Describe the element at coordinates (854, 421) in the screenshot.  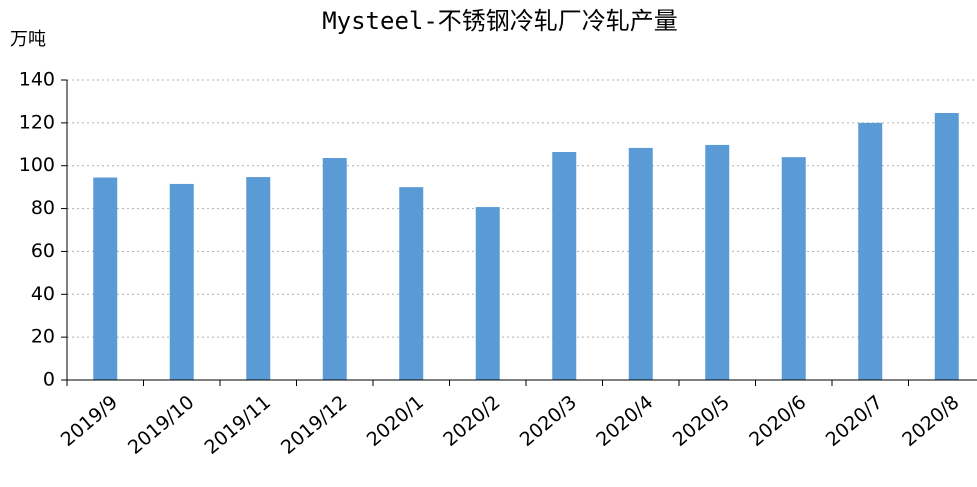
I see `x-tick-label: 2020/7` at that location.